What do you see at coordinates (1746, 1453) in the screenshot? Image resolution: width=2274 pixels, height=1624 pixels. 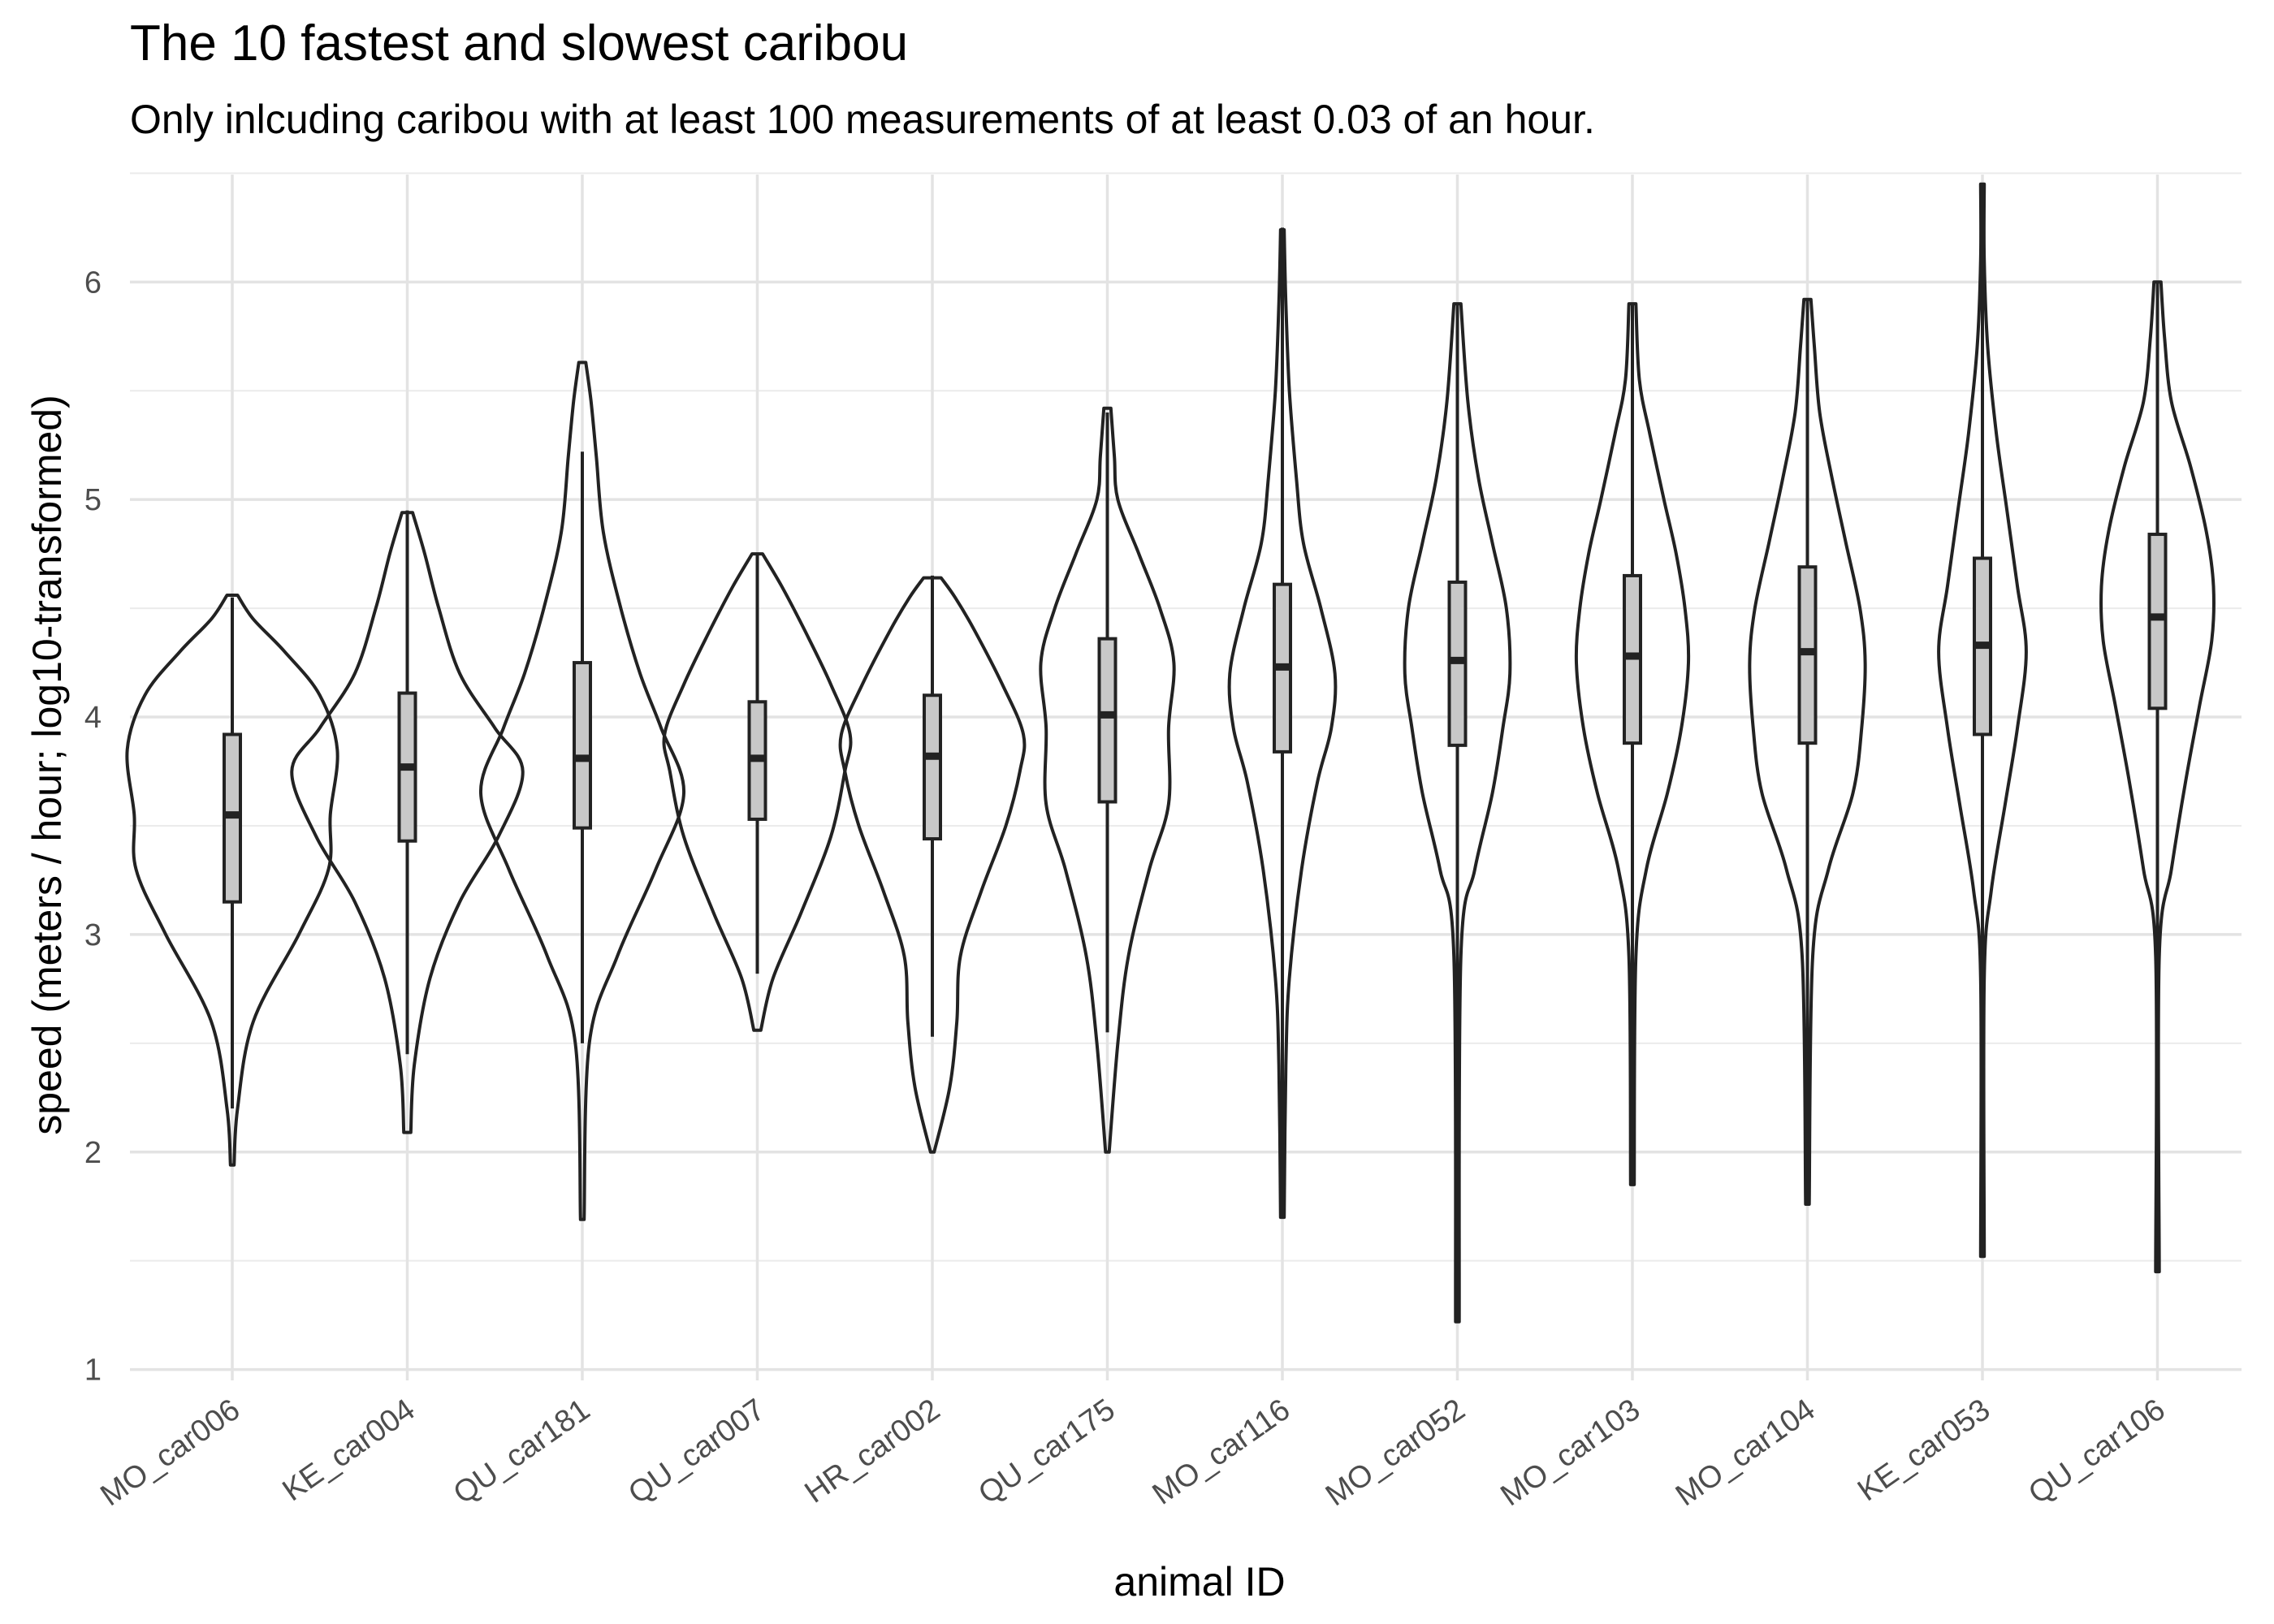 I see `x-tick-label: MO_car104` at bounding box center [1746, 1453].